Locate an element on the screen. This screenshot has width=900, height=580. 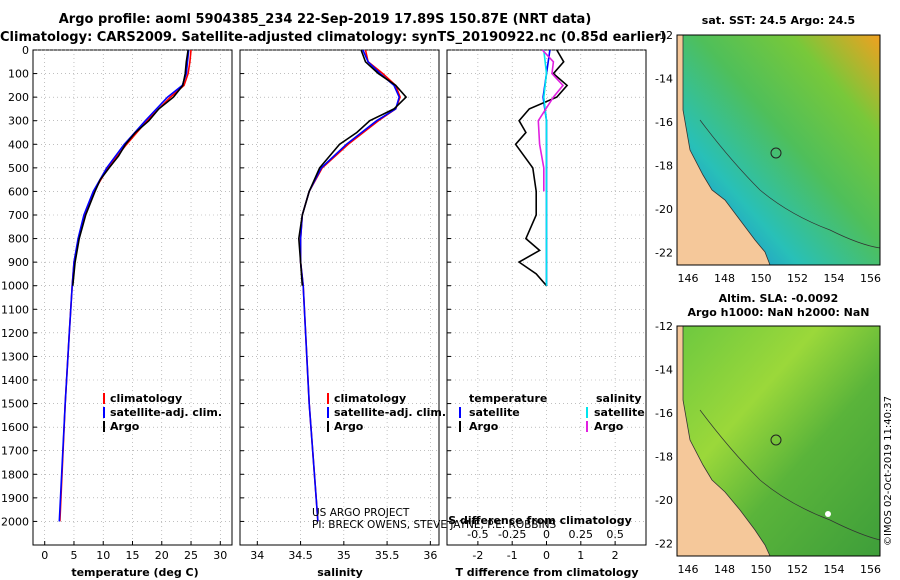
sla-isobath is located at coordinates (790, 475).